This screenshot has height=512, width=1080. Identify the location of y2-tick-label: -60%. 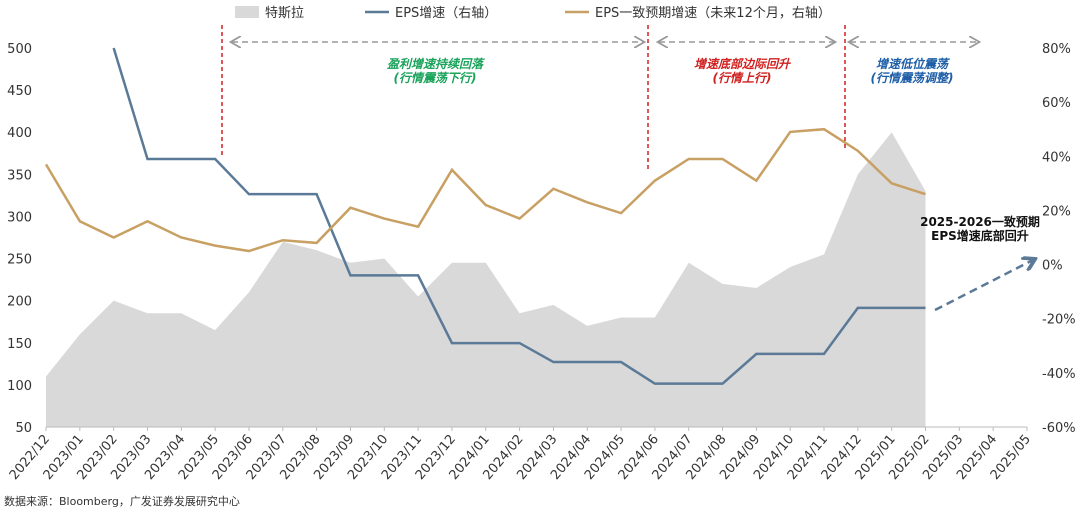
(1059, 428).